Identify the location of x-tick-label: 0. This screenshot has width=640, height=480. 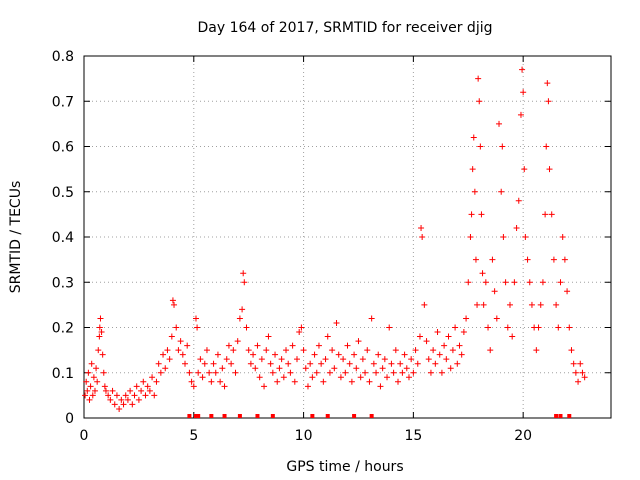
(84, 436).